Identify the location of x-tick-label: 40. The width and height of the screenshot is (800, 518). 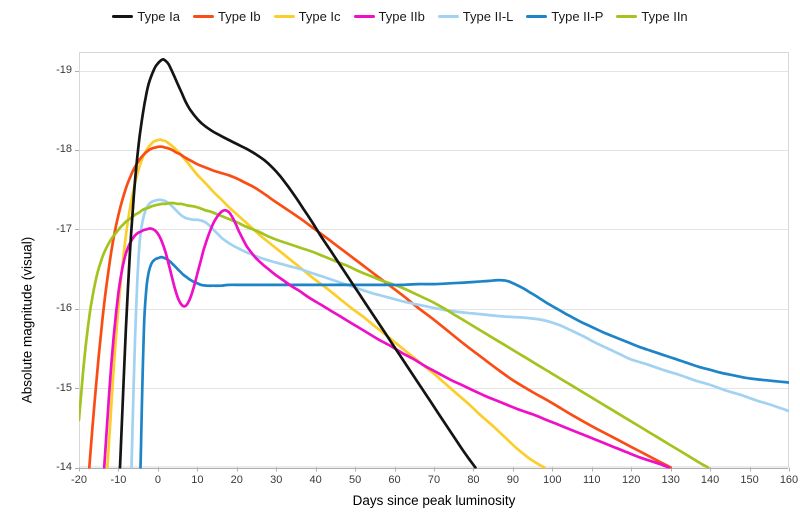
(315, 479).